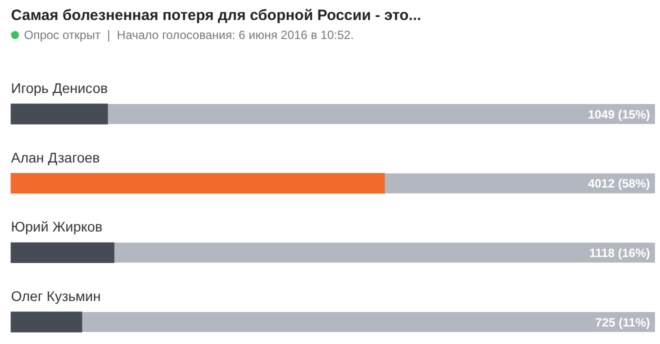 The height and width of the screenshot is (344, 660). Describe the element at coordinates (56, 296) in the screenshot. I see `y-tick-label: Олег Кузьмин` at that location.